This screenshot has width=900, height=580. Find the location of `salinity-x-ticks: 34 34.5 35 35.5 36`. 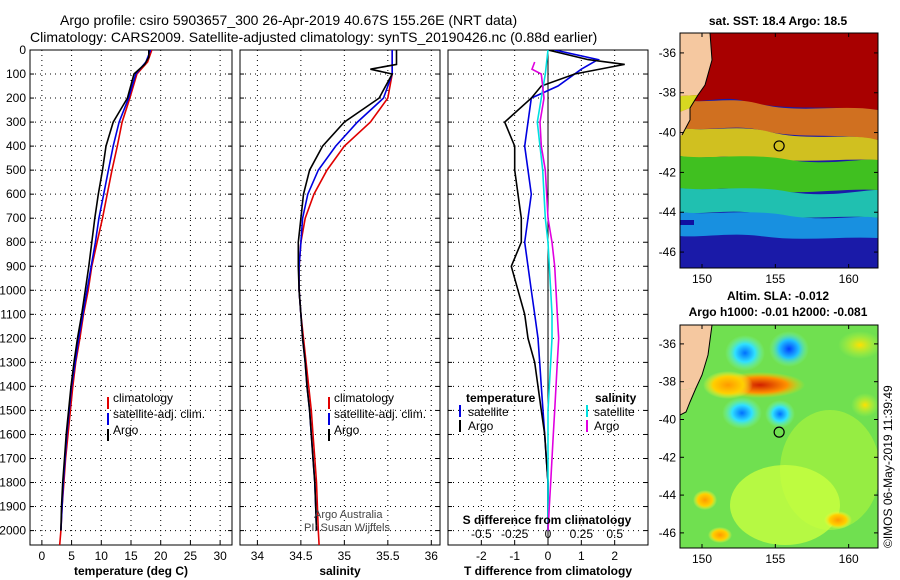

salinity-x-ticks: 34 34.5 35 35.5 36 is located at coordinates (345, 552).